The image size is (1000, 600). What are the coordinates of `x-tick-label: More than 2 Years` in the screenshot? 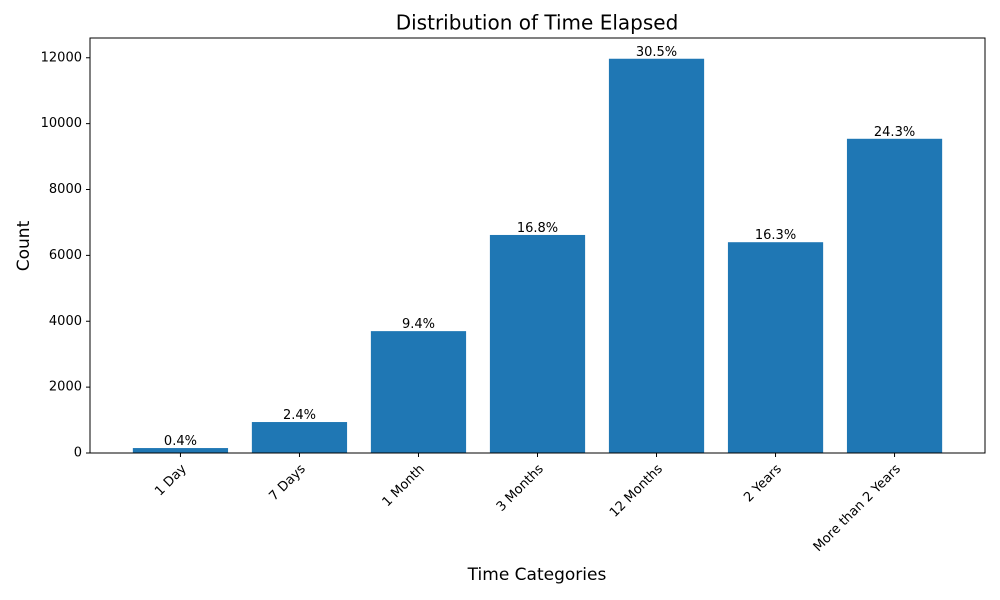 It's located at (857, 508).